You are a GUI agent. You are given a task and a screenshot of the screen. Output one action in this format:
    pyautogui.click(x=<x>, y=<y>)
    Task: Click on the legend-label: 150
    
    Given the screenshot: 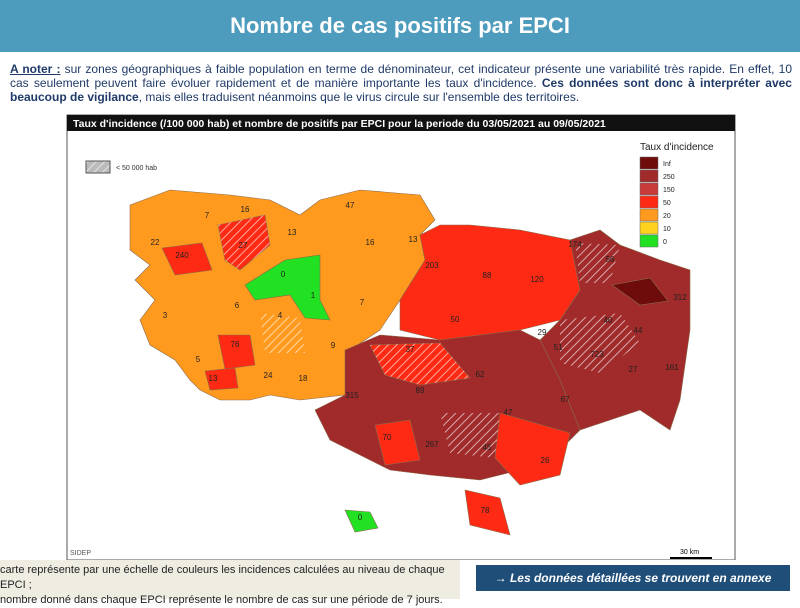 What is the action you would take?
    pyautogui.click(x=669, y=190)
    